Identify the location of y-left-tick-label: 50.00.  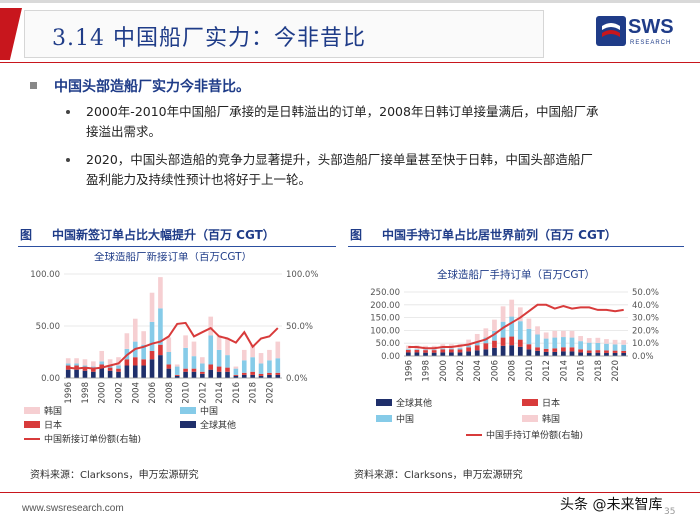
(388, 344).